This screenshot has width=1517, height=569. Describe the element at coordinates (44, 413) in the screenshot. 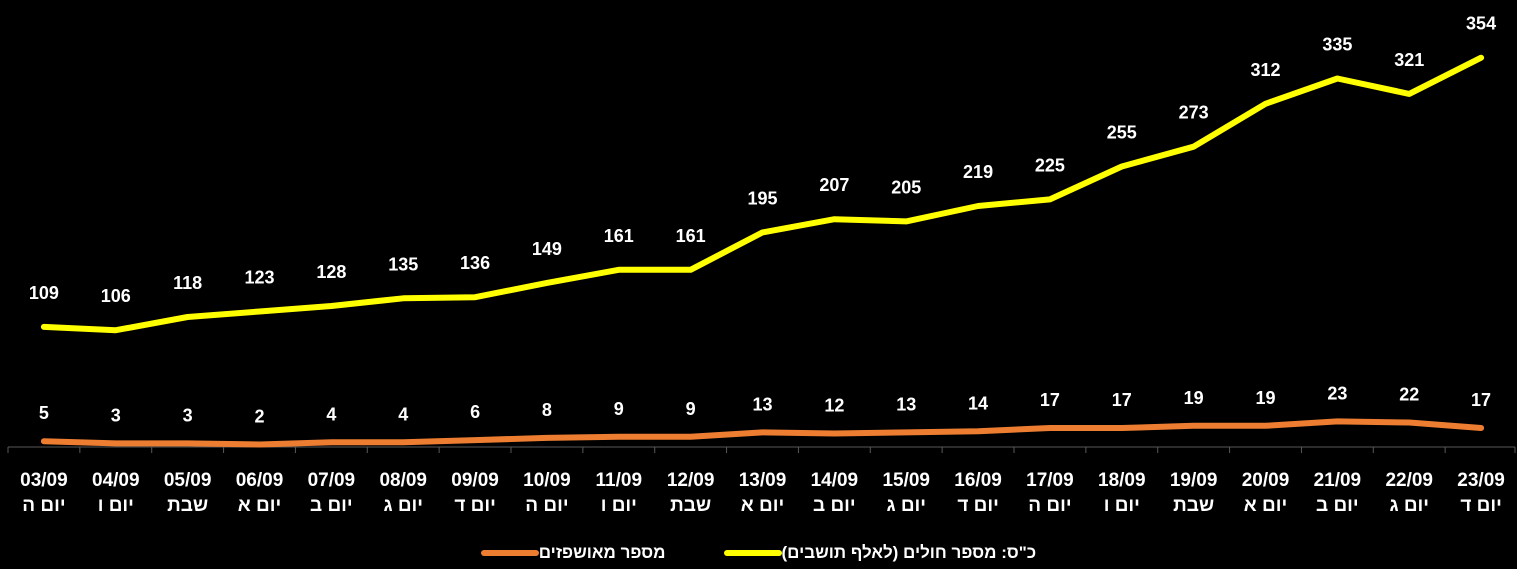

I see `data-label-hospitalized: 5` at that location.